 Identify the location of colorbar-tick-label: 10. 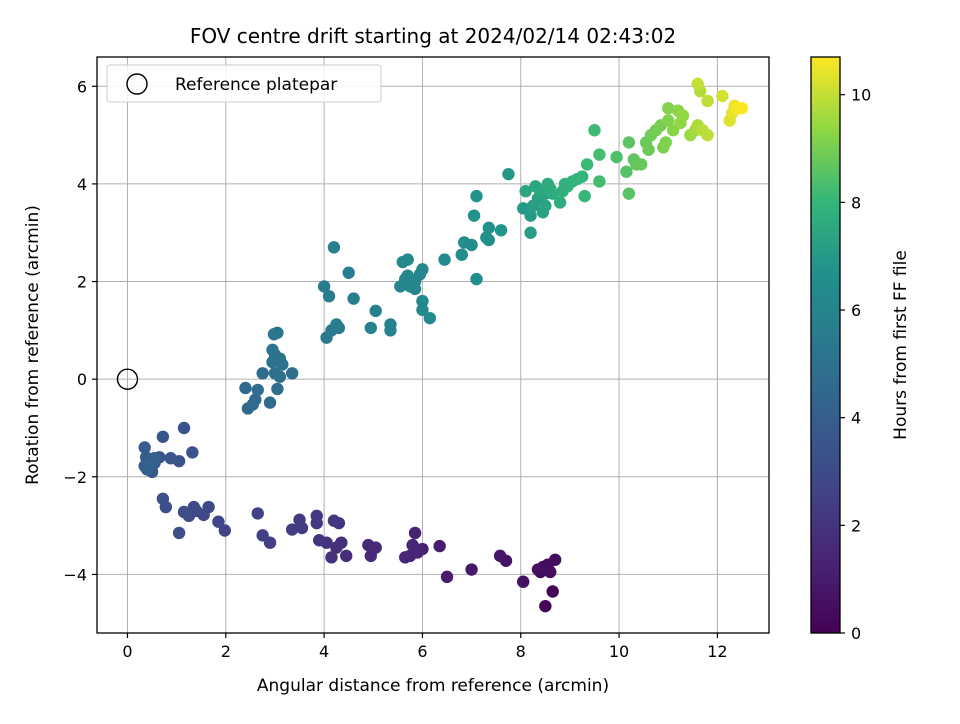
(861, 95).